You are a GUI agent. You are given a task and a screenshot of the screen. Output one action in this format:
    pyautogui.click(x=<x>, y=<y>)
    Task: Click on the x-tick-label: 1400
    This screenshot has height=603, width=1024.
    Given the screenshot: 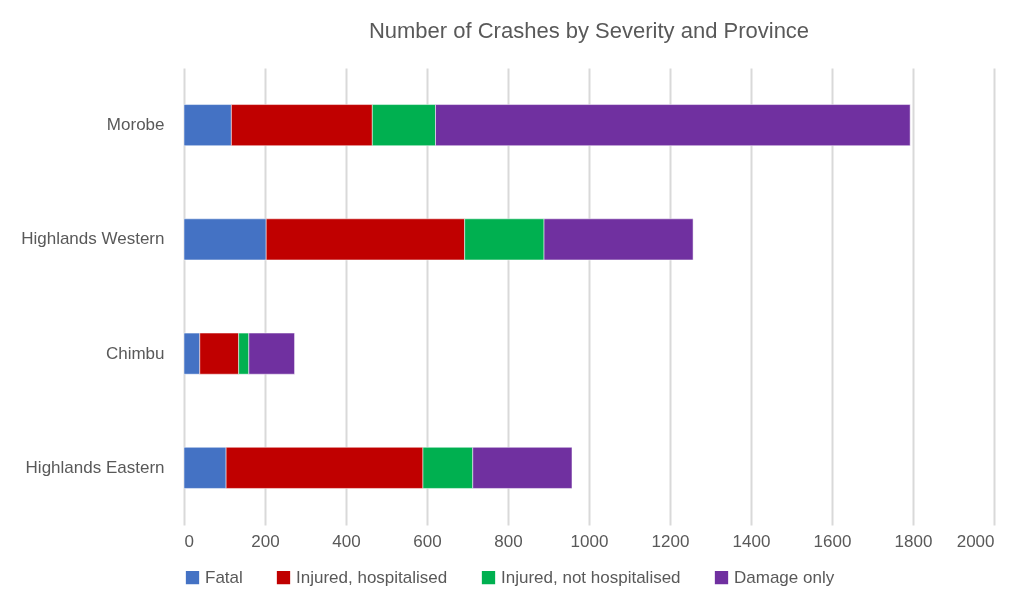 What is the action you would take?
    pyautogui.click(x=751, y=541)
    